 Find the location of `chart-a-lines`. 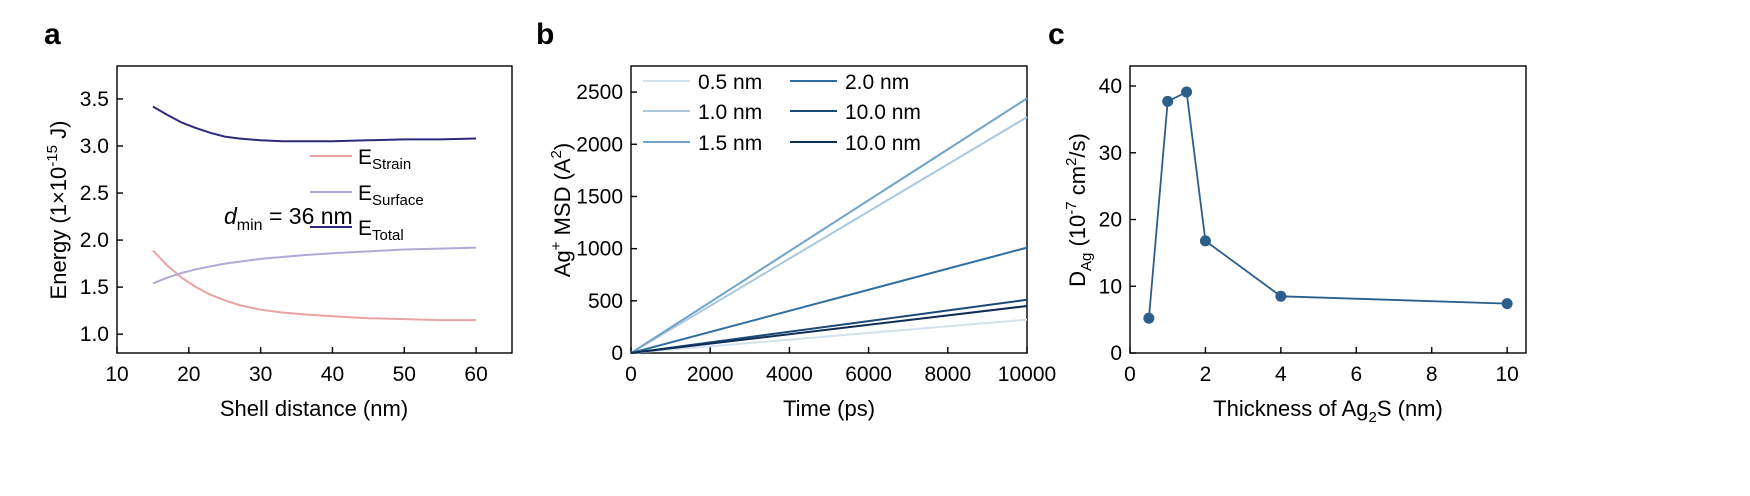

chart-a-lines is located at coordinates (314, 213).